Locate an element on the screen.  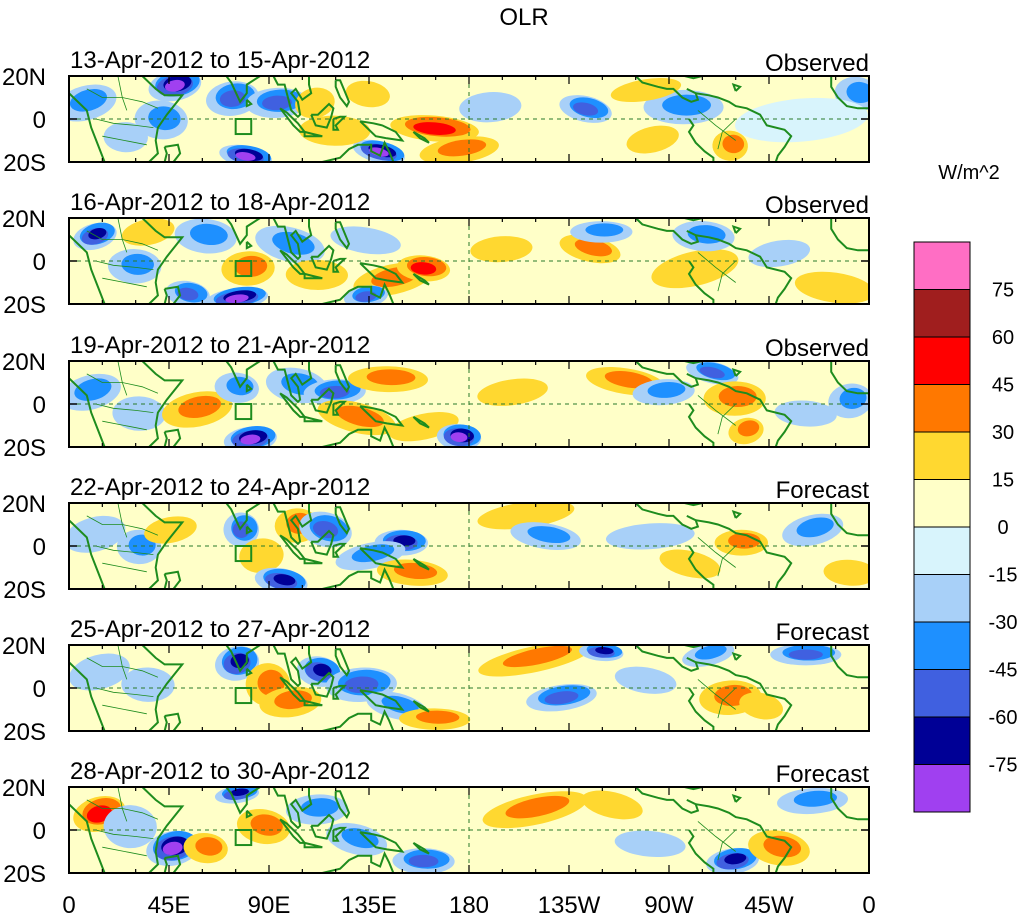
panel-kind-label: Forecast is located at coordinates (823, 774).